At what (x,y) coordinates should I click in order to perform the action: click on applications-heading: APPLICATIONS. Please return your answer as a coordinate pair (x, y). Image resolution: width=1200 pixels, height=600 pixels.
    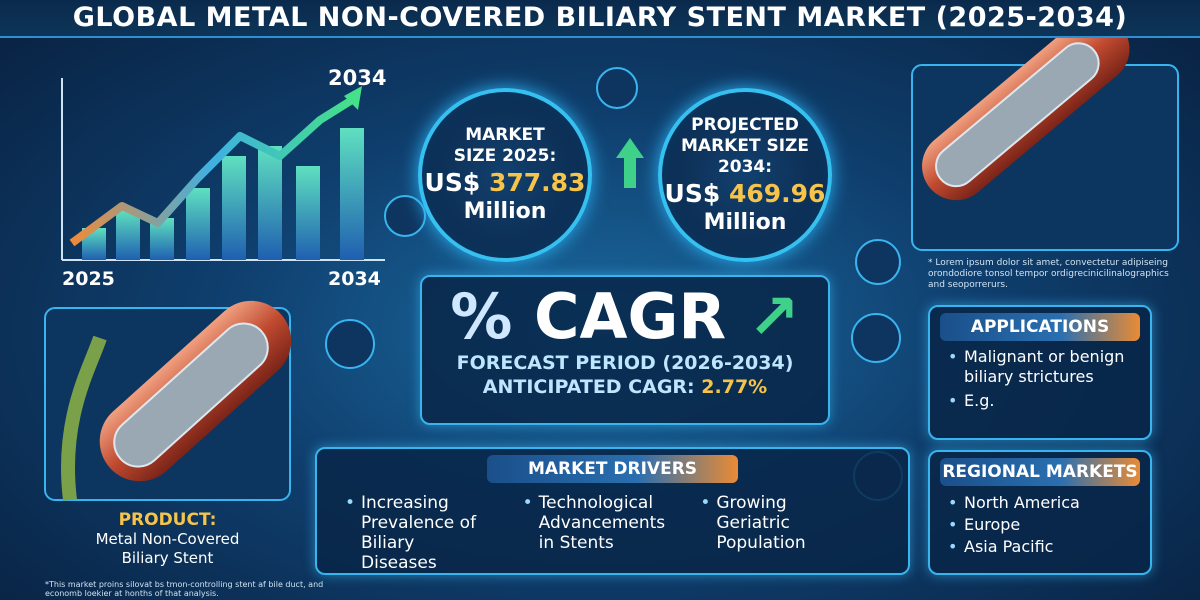
    Looking at the image, I should click on (1040, 327).